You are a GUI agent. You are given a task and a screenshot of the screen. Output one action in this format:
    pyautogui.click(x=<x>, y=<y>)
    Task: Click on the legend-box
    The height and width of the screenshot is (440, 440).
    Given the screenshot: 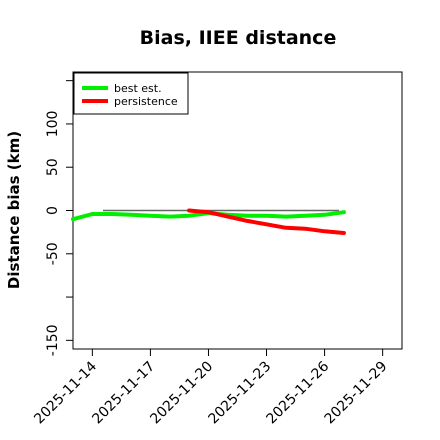 What is the action you would take?
    pyautogui.click(x=131, y=93)
    